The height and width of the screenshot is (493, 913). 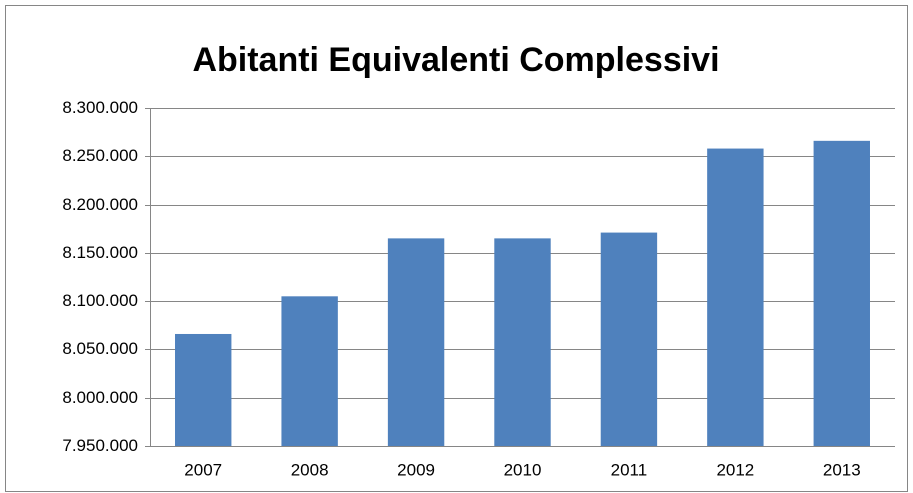 I want to click on y-tick-label: 8.200.000, so click(x=100, y=204).